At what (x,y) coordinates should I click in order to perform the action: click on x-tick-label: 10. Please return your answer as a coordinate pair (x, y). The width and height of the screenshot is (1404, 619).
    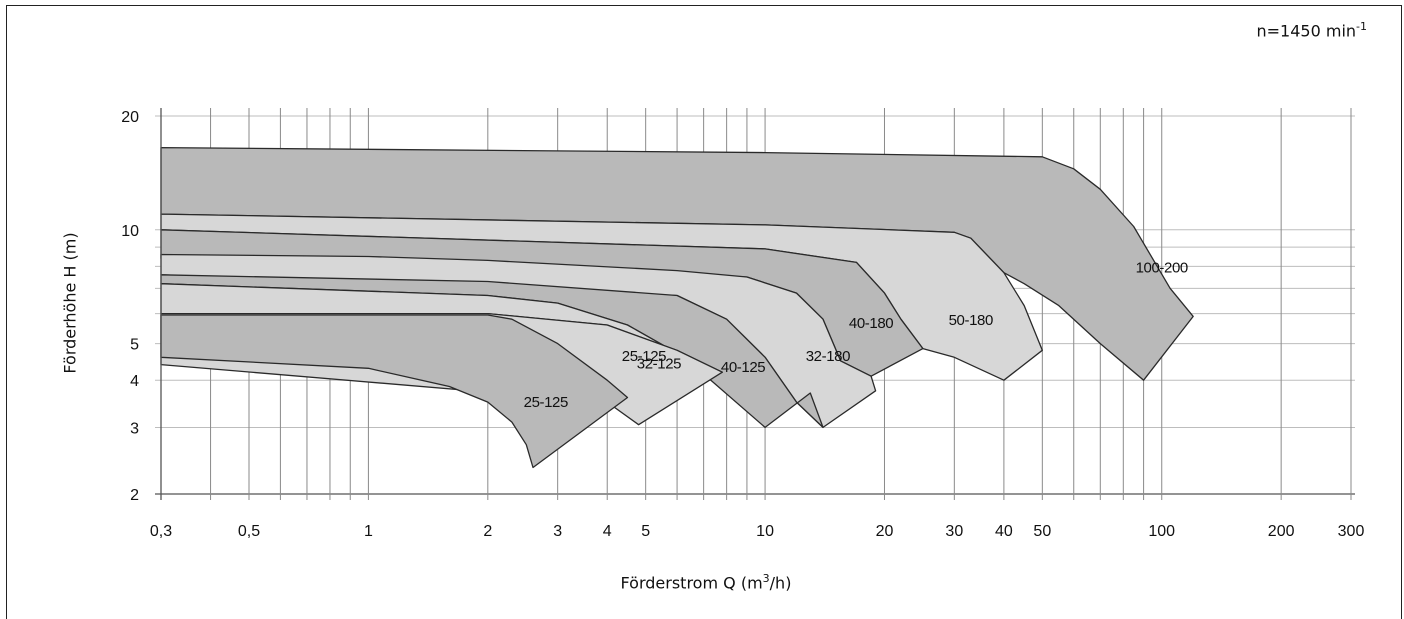
    Looking at the image, I should click on (765, 531).